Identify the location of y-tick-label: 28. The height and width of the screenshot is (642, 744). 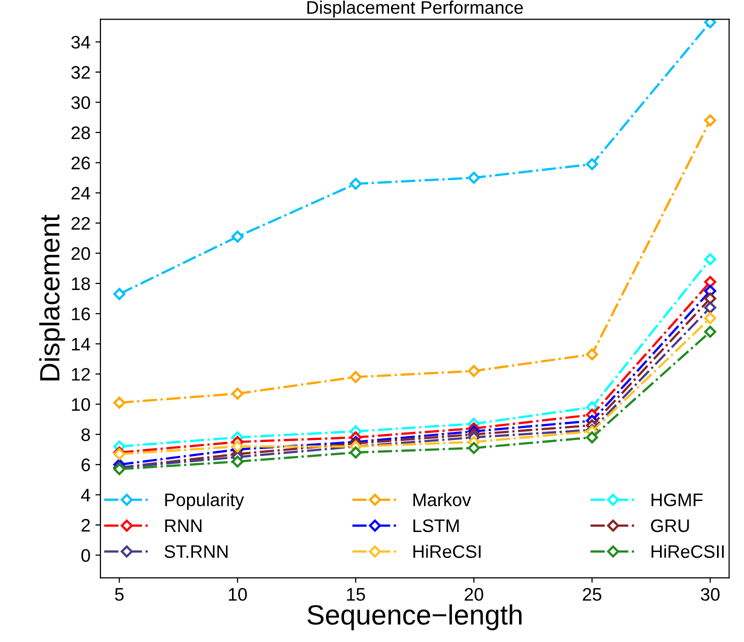
(81, 133).